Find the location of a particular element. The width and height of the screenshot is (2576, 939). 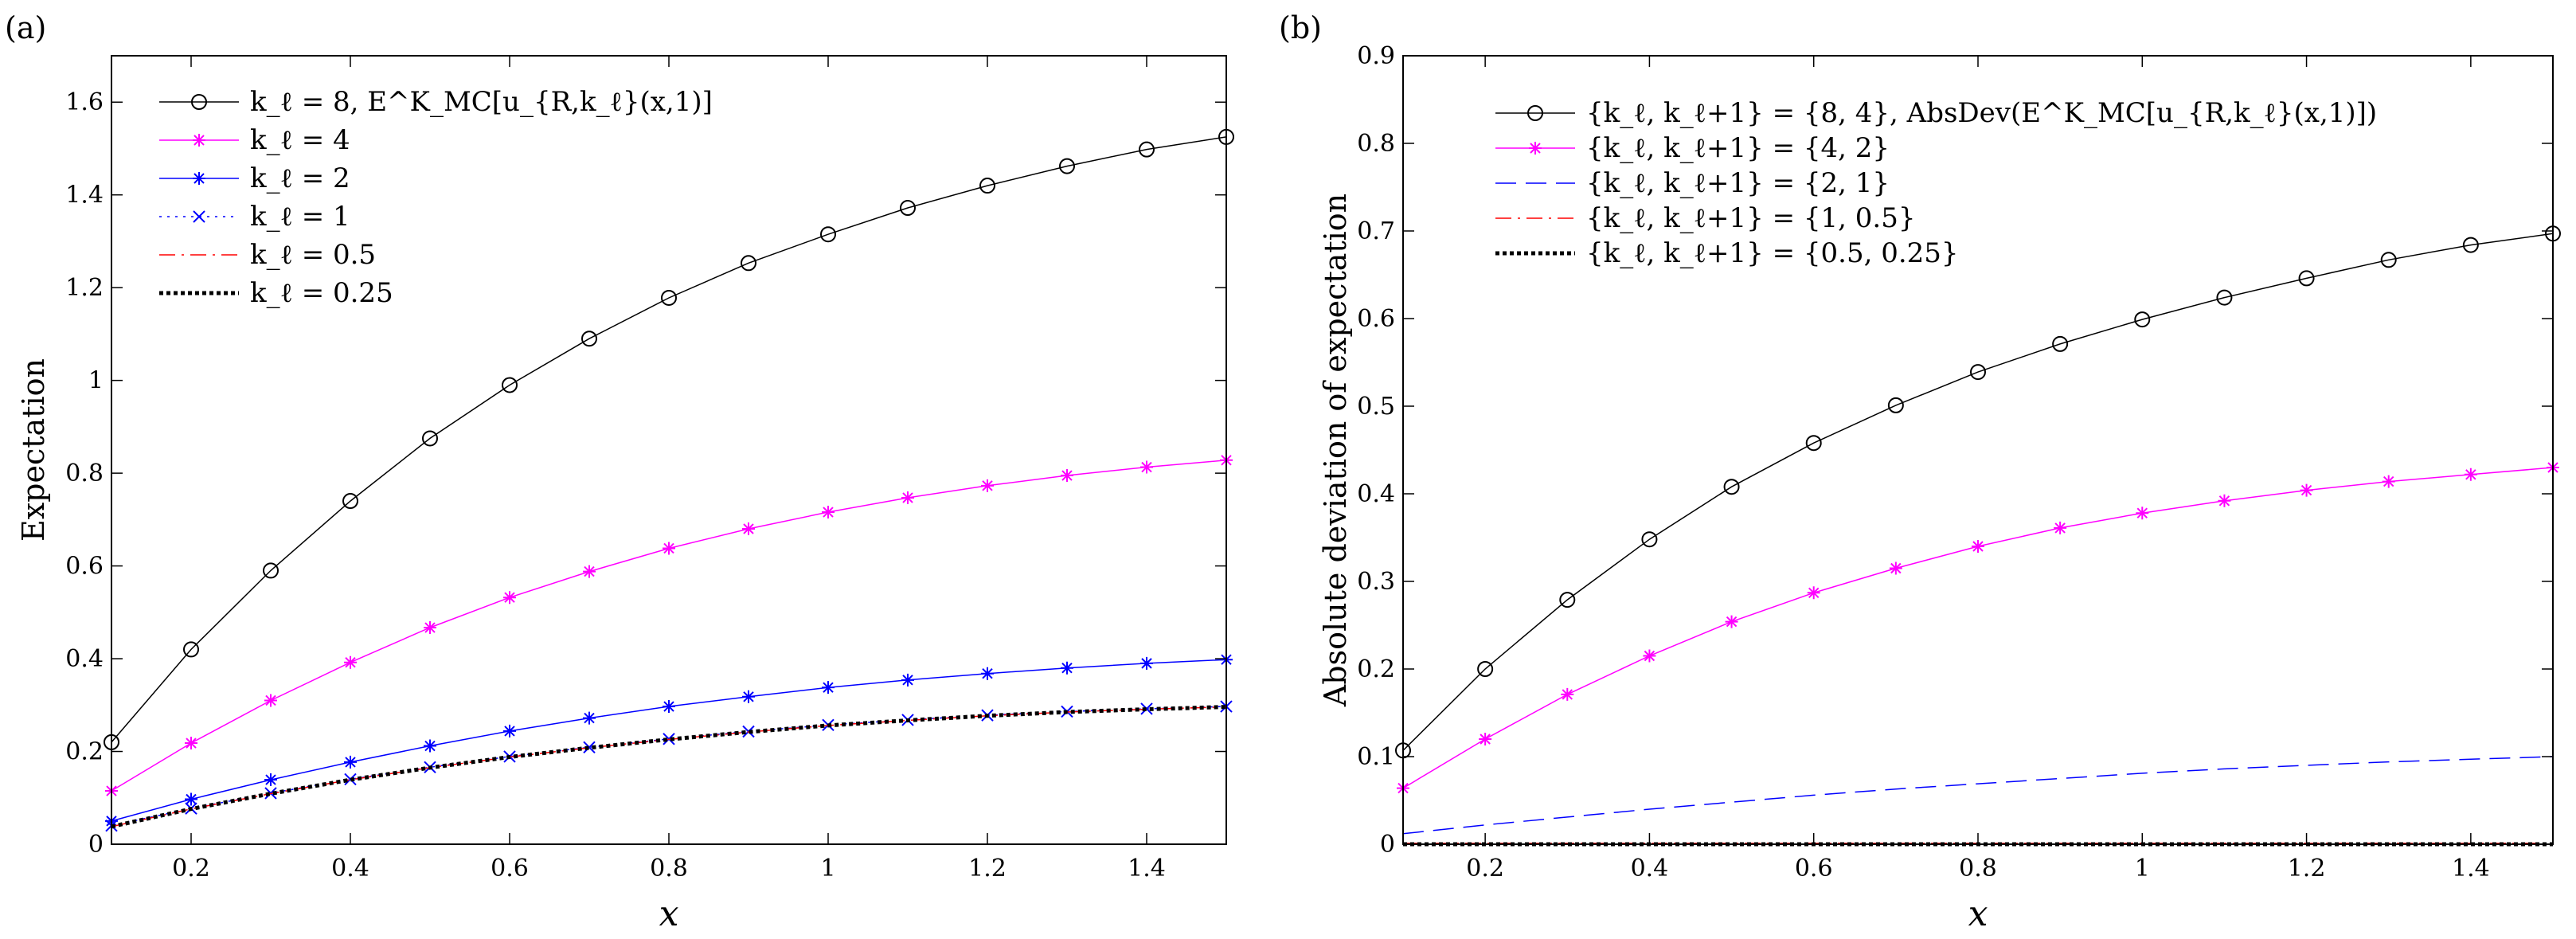

y-tick-label: 0.5 is located at coordinates (1376, 407).